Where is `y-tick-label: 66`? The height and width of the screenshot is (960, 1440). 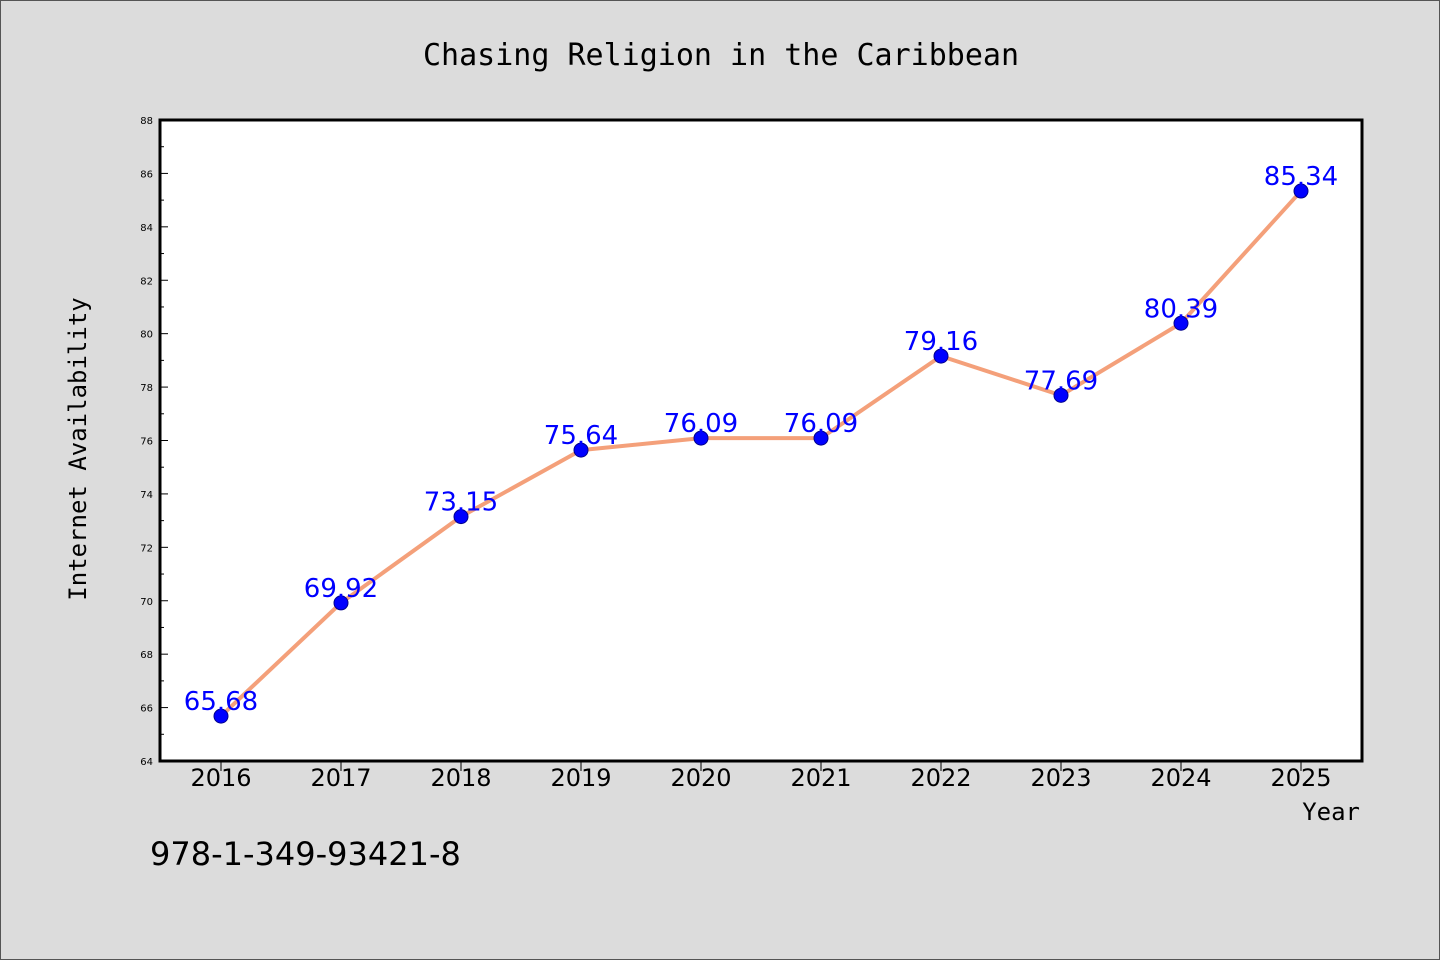
y-tick-label: 66 is located at coordinates (146, 709).